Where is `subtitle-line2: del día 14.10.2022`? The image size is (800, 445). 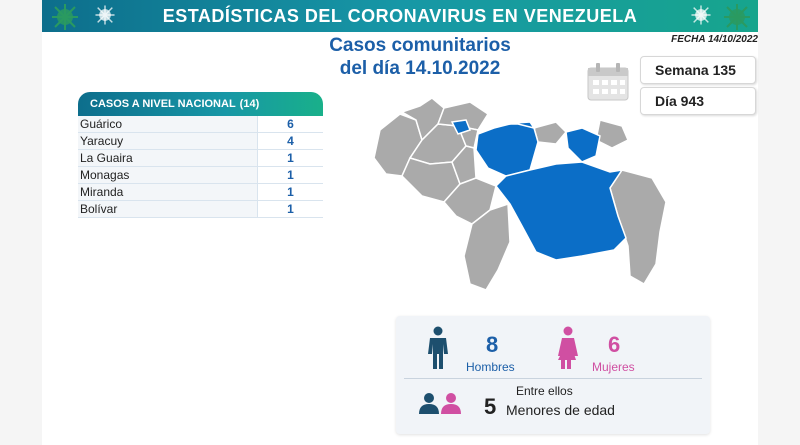
subtitle-line2: del día 14.10.2022 is located at coordinates (420, 68).